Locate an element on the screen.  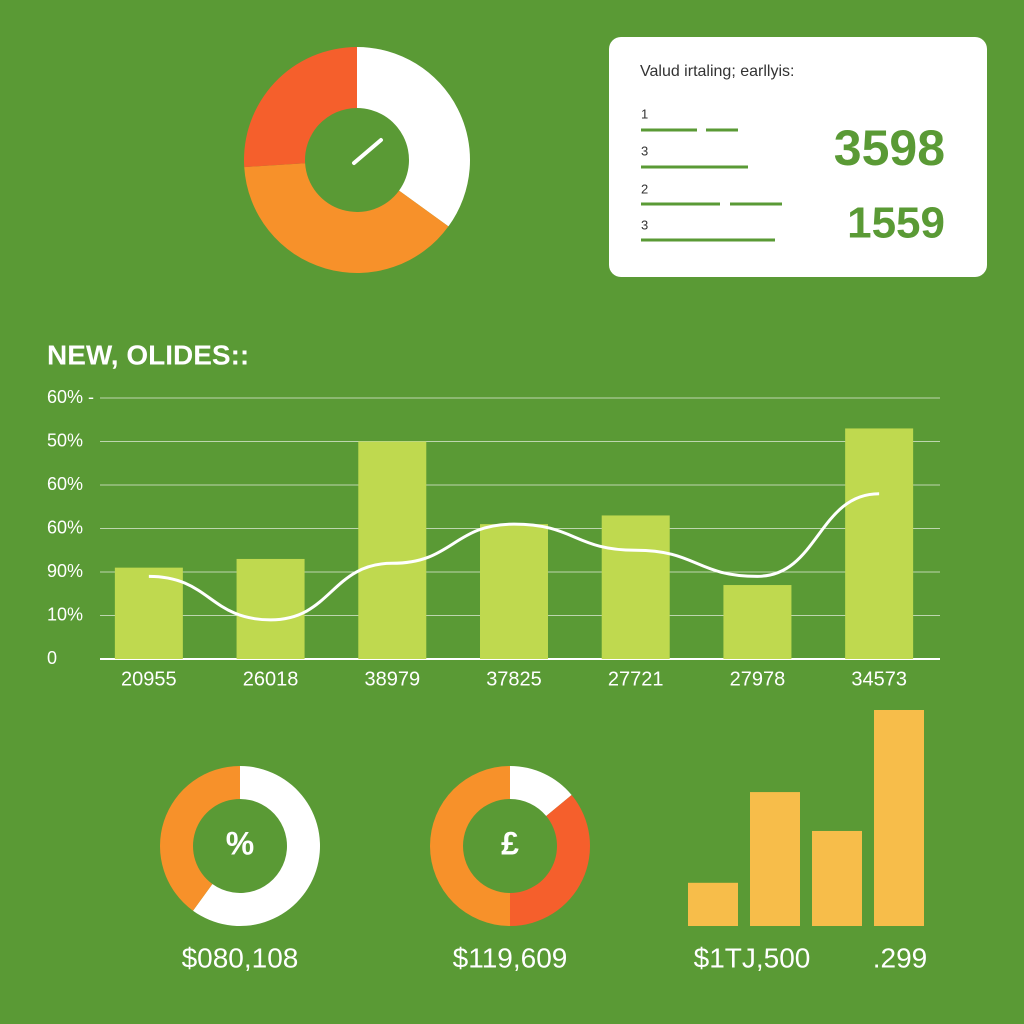
x-tick-label: 34573 is located at coordinates (879, 679).